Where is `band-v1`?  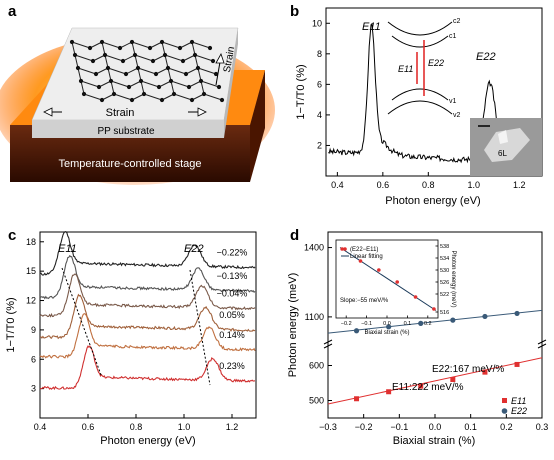 band-v1 is located at coordinates (420, 94).